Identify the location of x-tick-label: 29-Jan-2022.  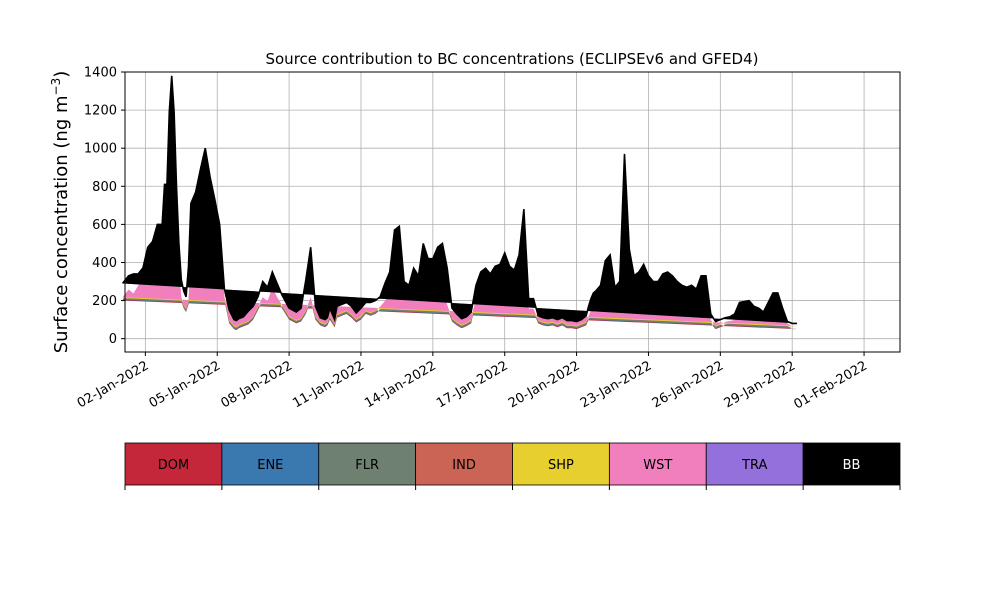
(760, 384).